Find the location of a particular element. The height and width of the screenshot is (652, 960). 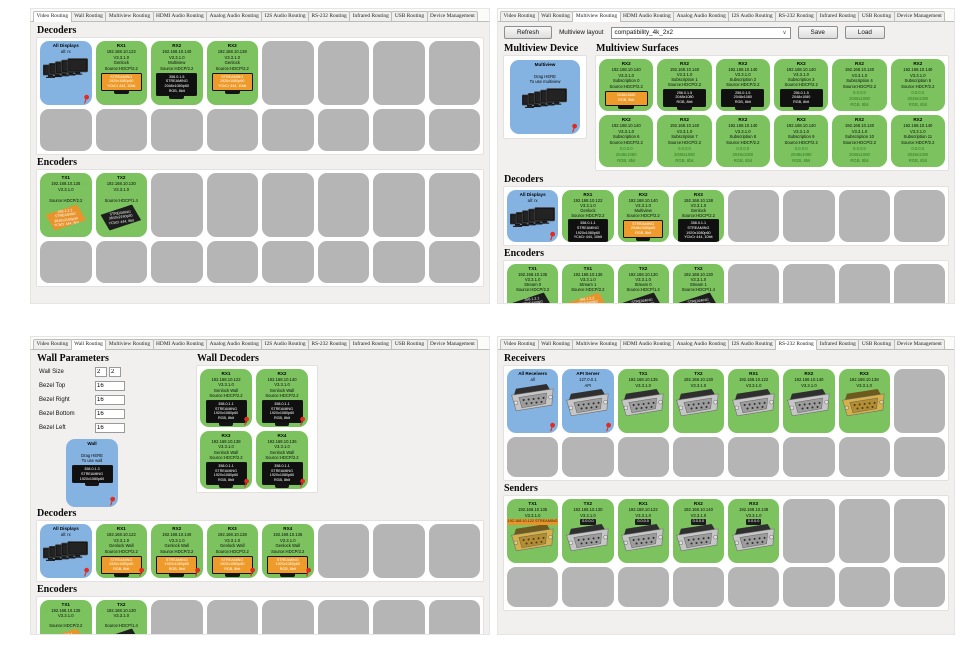

bezel-right-input is located at coordinates (110, 400).